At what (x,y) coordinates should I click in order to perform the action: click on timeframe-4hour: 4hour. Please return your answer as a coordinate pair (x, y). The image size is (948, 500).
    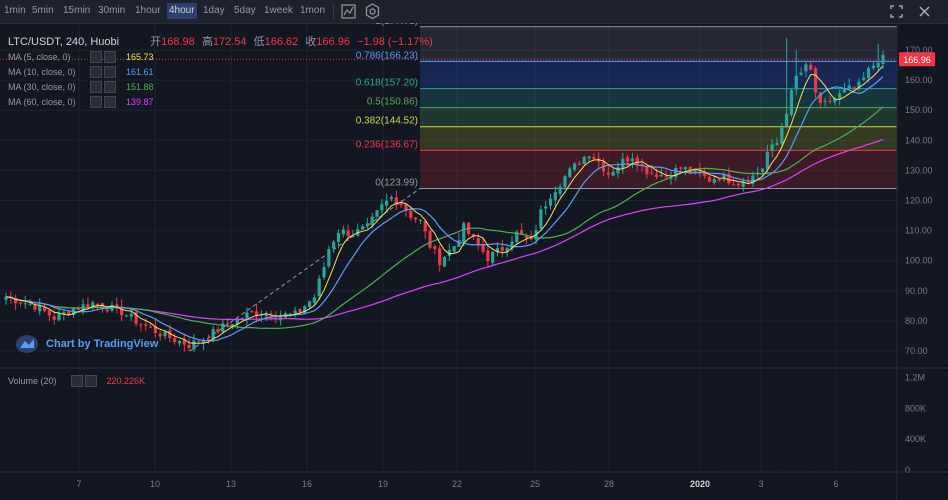
    Looking at the image, I should click on (182, 11).